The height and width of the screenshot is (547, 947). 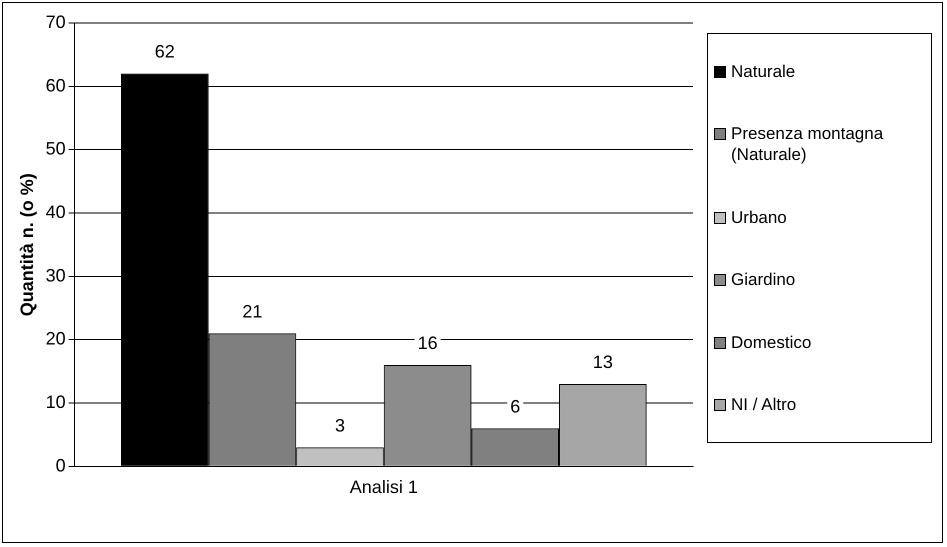 I want to click on y-tick-label: 60, so click(x=56, y=85).